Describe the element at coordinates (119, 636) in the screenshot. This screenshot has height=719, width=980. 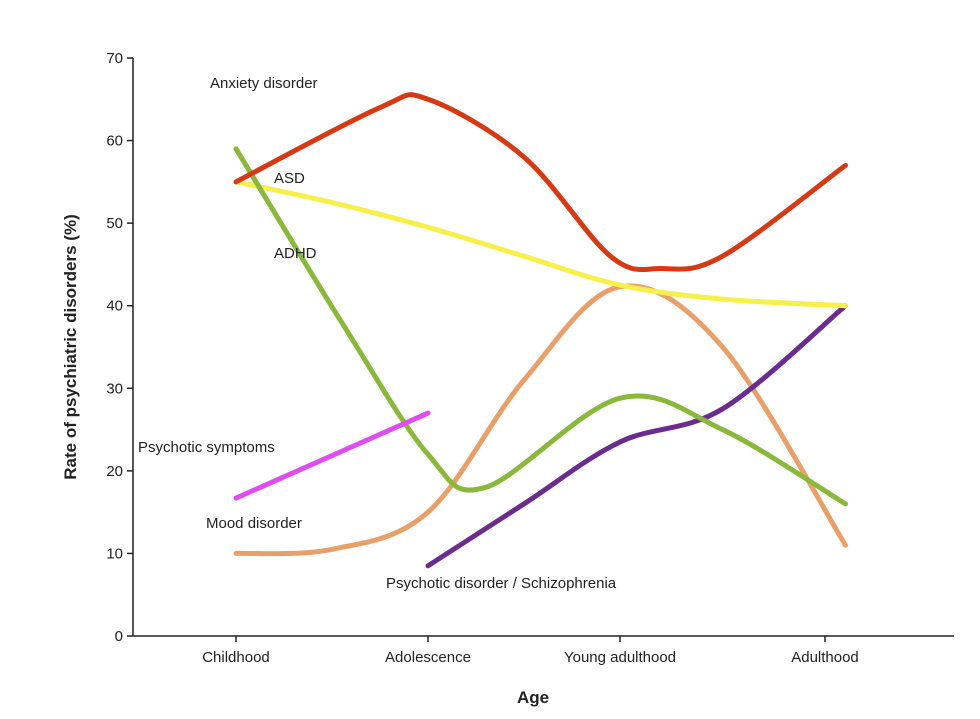
I see `y-tick-label: 0` at that location.